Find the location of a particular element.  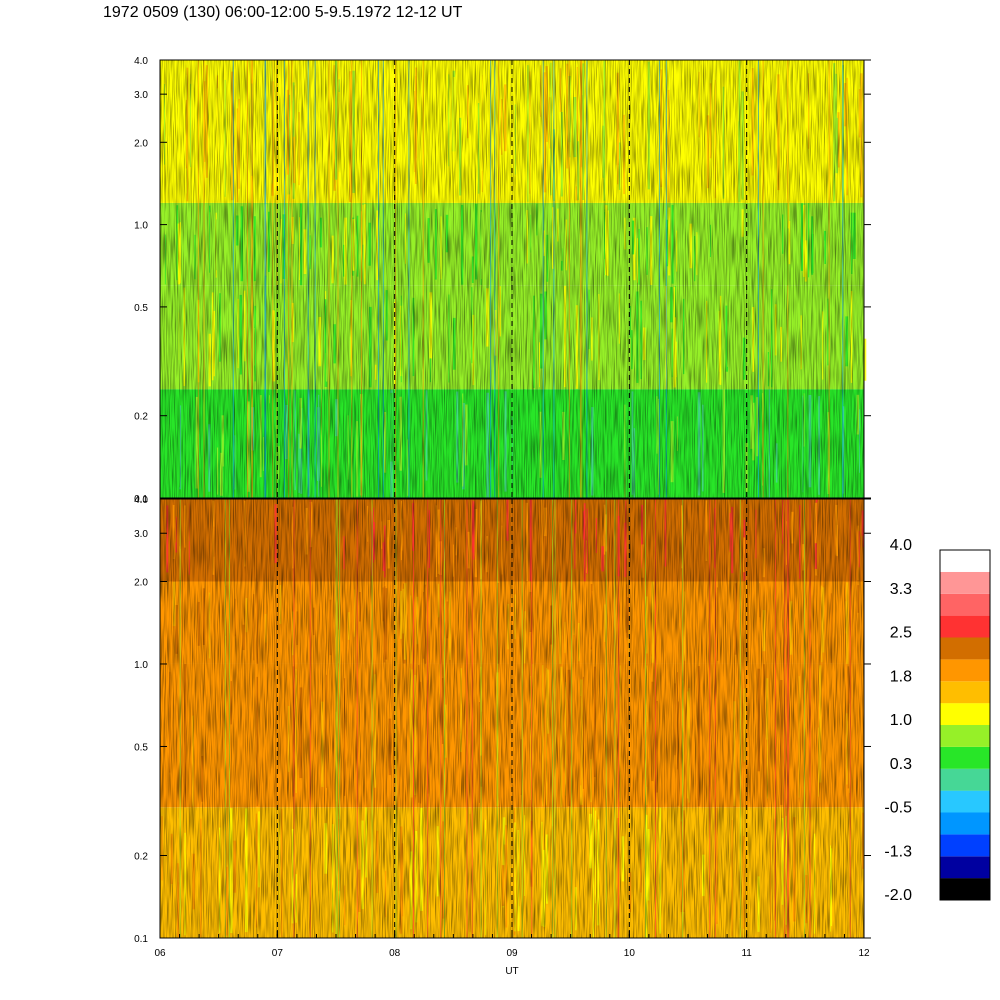

colorbar-label: 3.3 is located at coordinates (901, 589).